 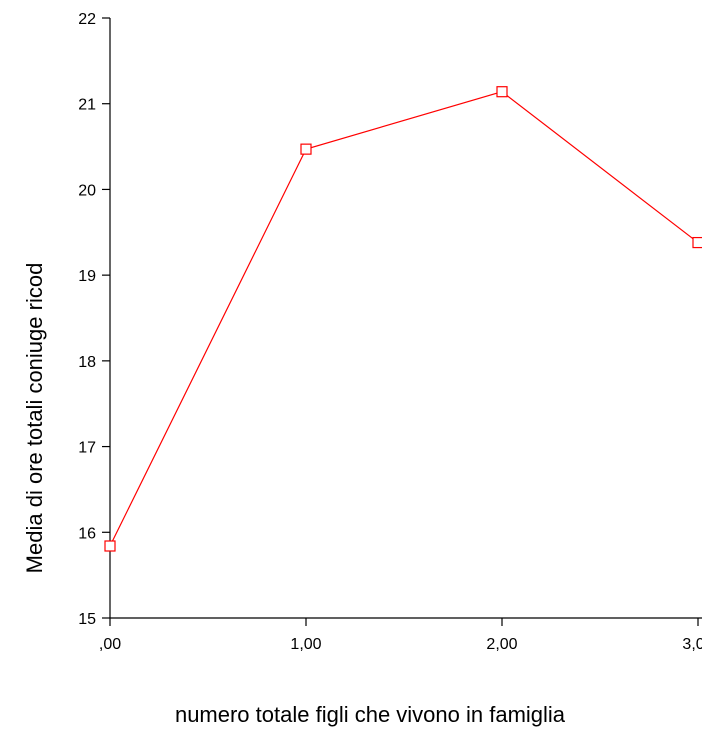 I want to click on x-tick-label: ,00, so click(x=110, y=644).